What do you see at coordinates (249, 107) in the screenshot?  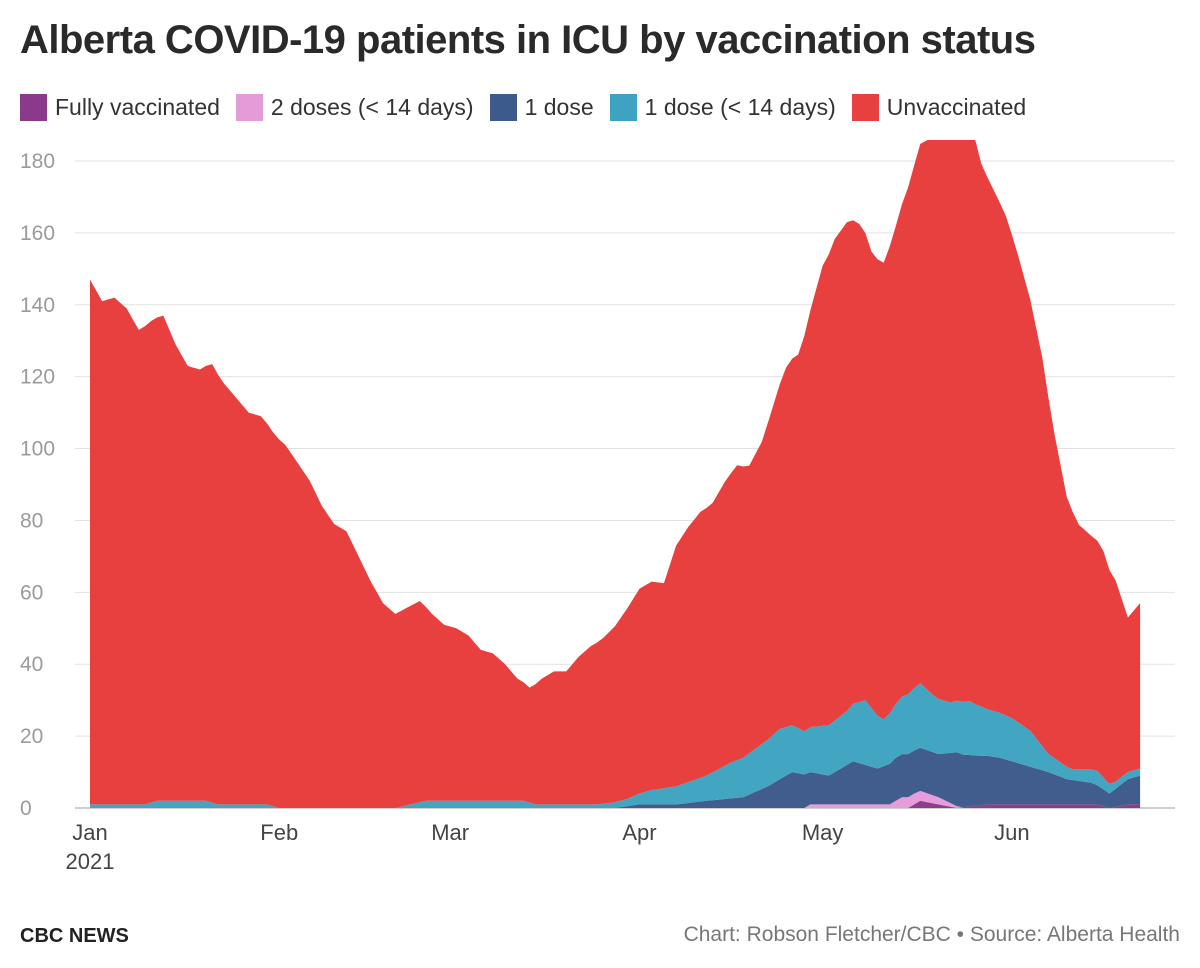 I see `legend-swatch-2-doses-recent` at bounding box center [249, 107].